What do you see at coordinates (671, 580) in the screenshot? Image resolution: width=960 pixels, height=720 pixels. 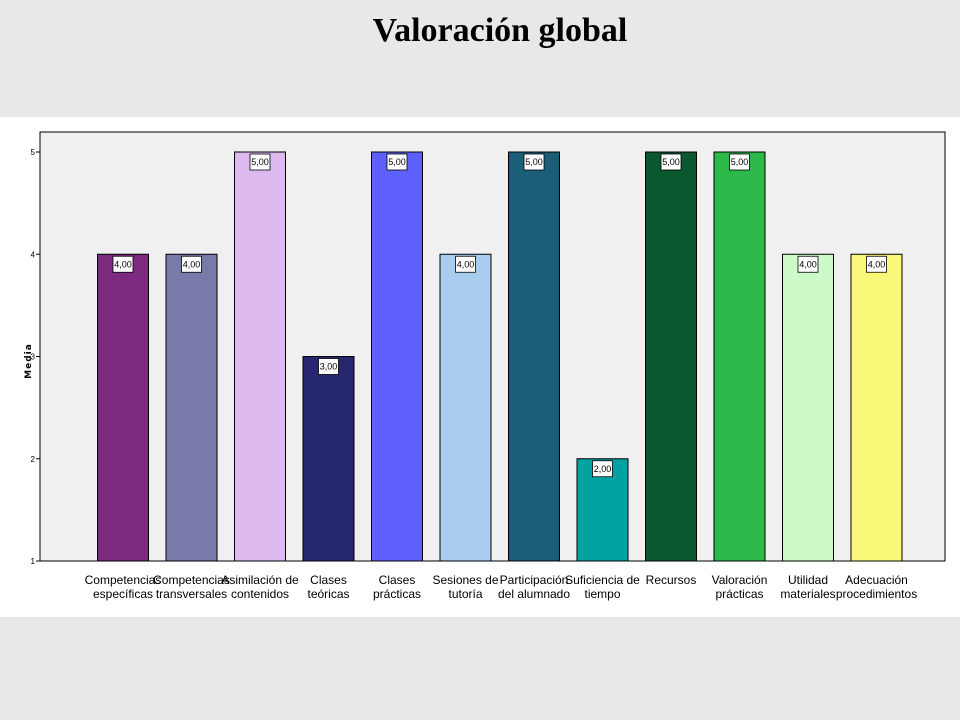 I see `category-label: Recursos` at bounding box center [671, 580].